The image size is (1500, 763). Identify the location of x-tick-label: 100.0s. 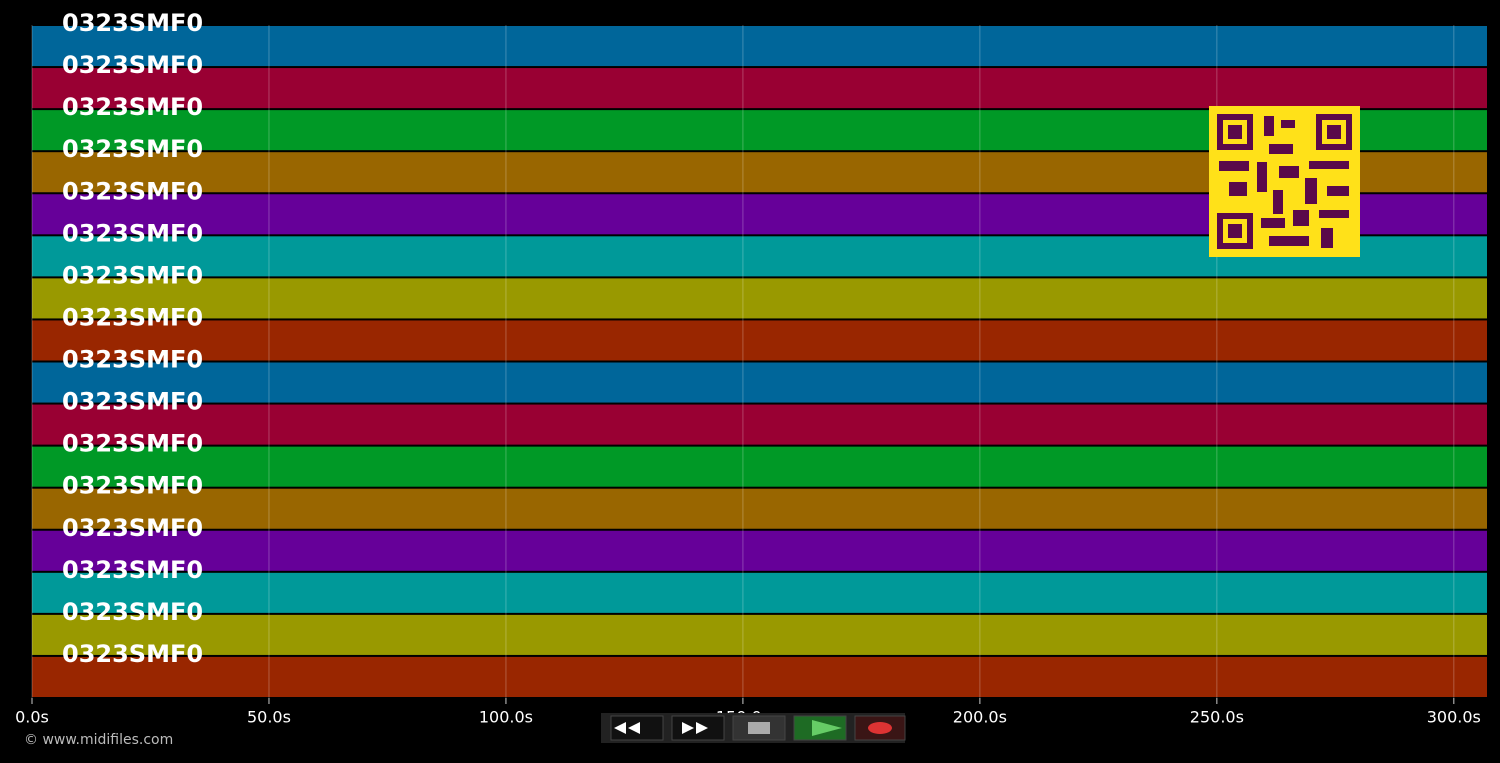
(506, 717).